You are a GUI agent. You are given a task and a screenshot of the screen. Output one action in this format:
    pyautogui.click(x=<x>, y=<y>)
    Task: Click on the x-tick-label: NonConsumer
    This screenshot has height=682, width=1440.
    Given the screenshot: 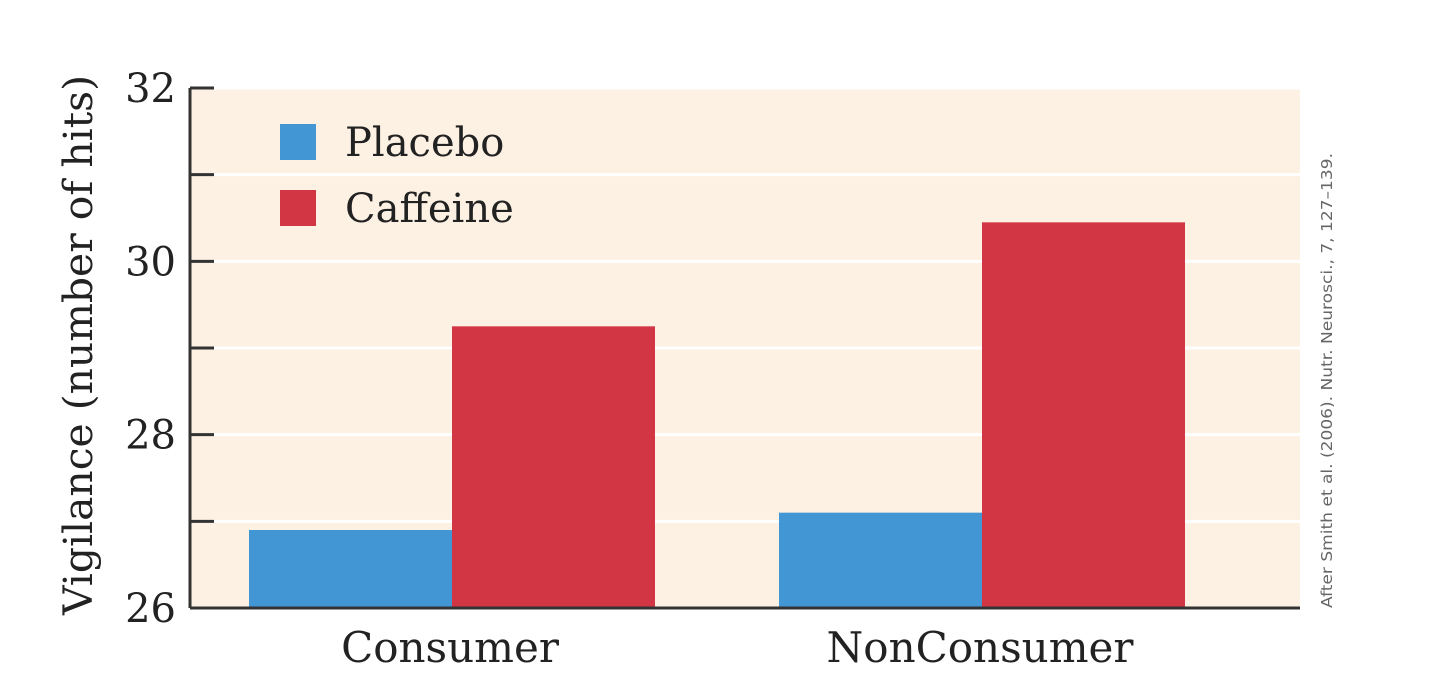 What is the action you would take?
    pyautogui.click(x=981, y=647)
    